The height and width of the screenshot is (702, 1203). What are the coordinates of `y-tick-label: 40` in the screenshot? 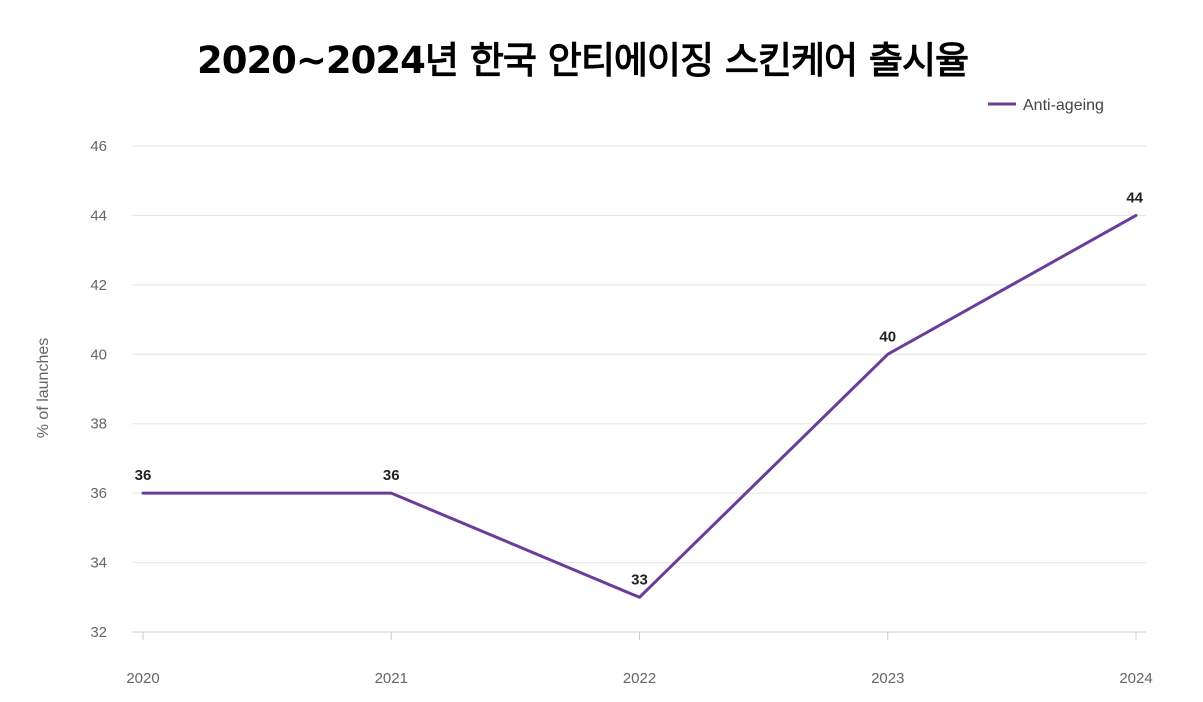 It's located at (98, 354).